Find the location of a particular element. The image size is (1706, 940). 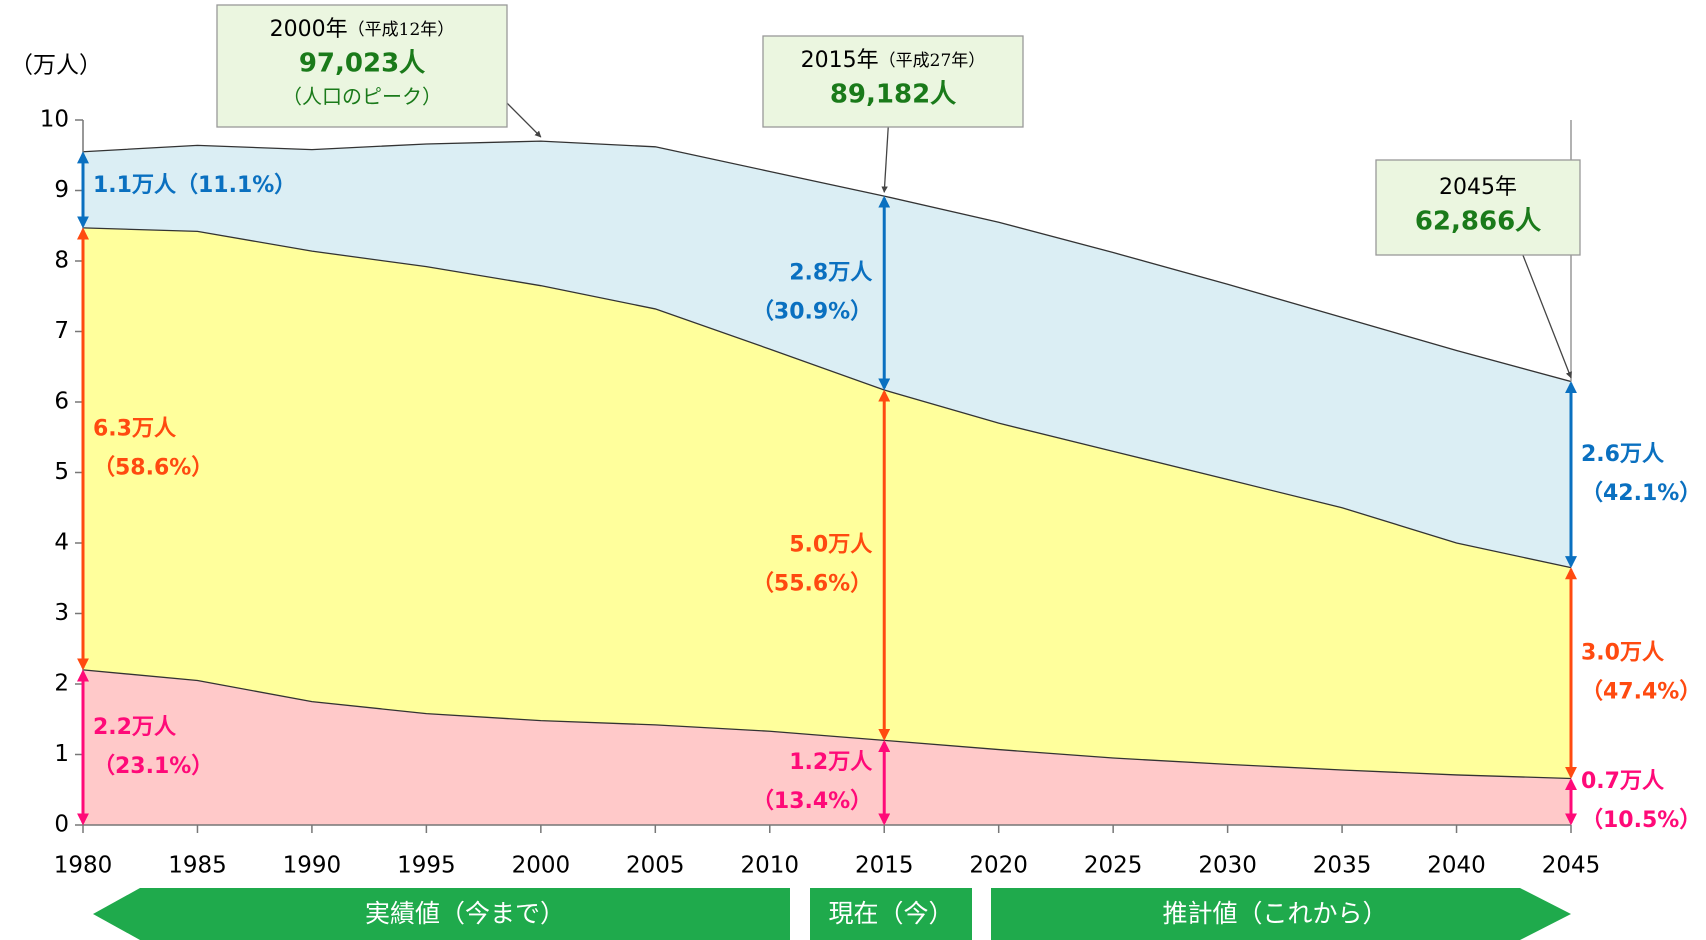

y-tick-label: 4 is located at coordinates (61, 543).